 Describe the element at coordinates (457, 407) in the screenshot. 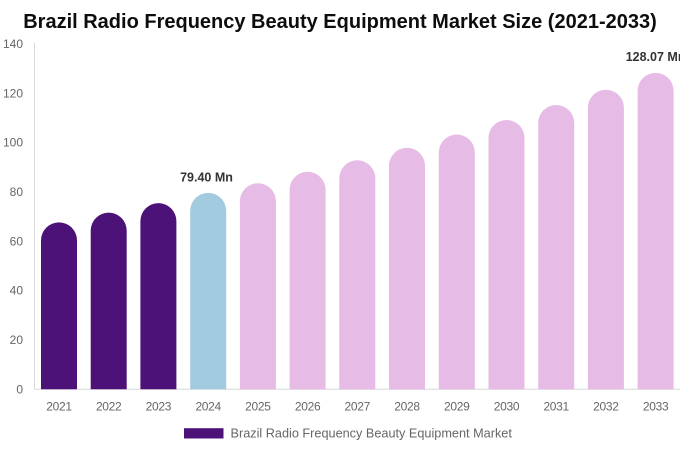

I see `svg-text: 2029` at that location.